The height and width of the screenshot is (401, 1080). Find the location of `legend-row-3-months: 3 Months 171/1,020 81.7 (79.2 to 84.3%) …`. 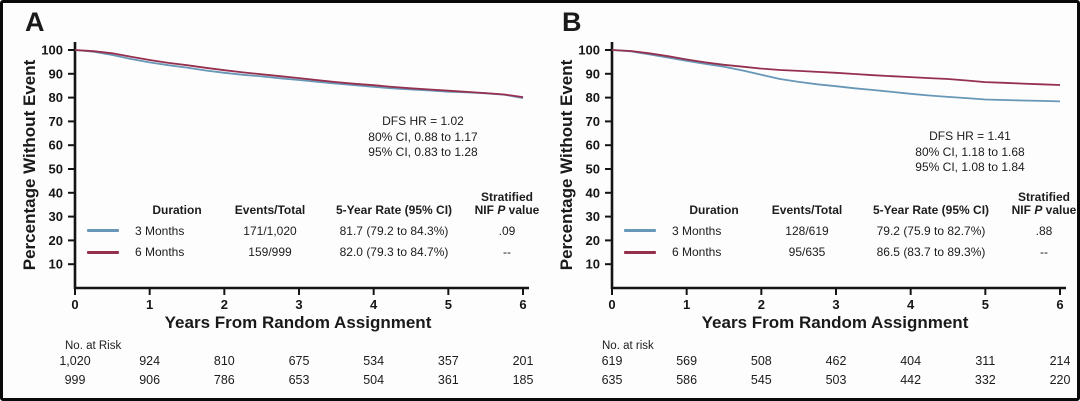

legend-row-3-months: 3 Months 171/1,020 81.7 (79.2 to 84.3%) … is located at coordinates (317, 231).